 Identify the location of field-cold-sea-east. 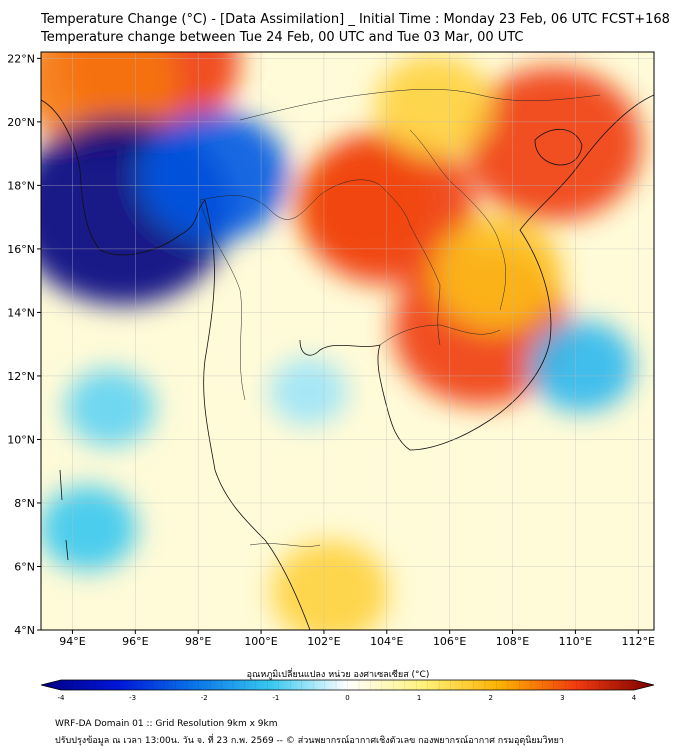
(581, 366).